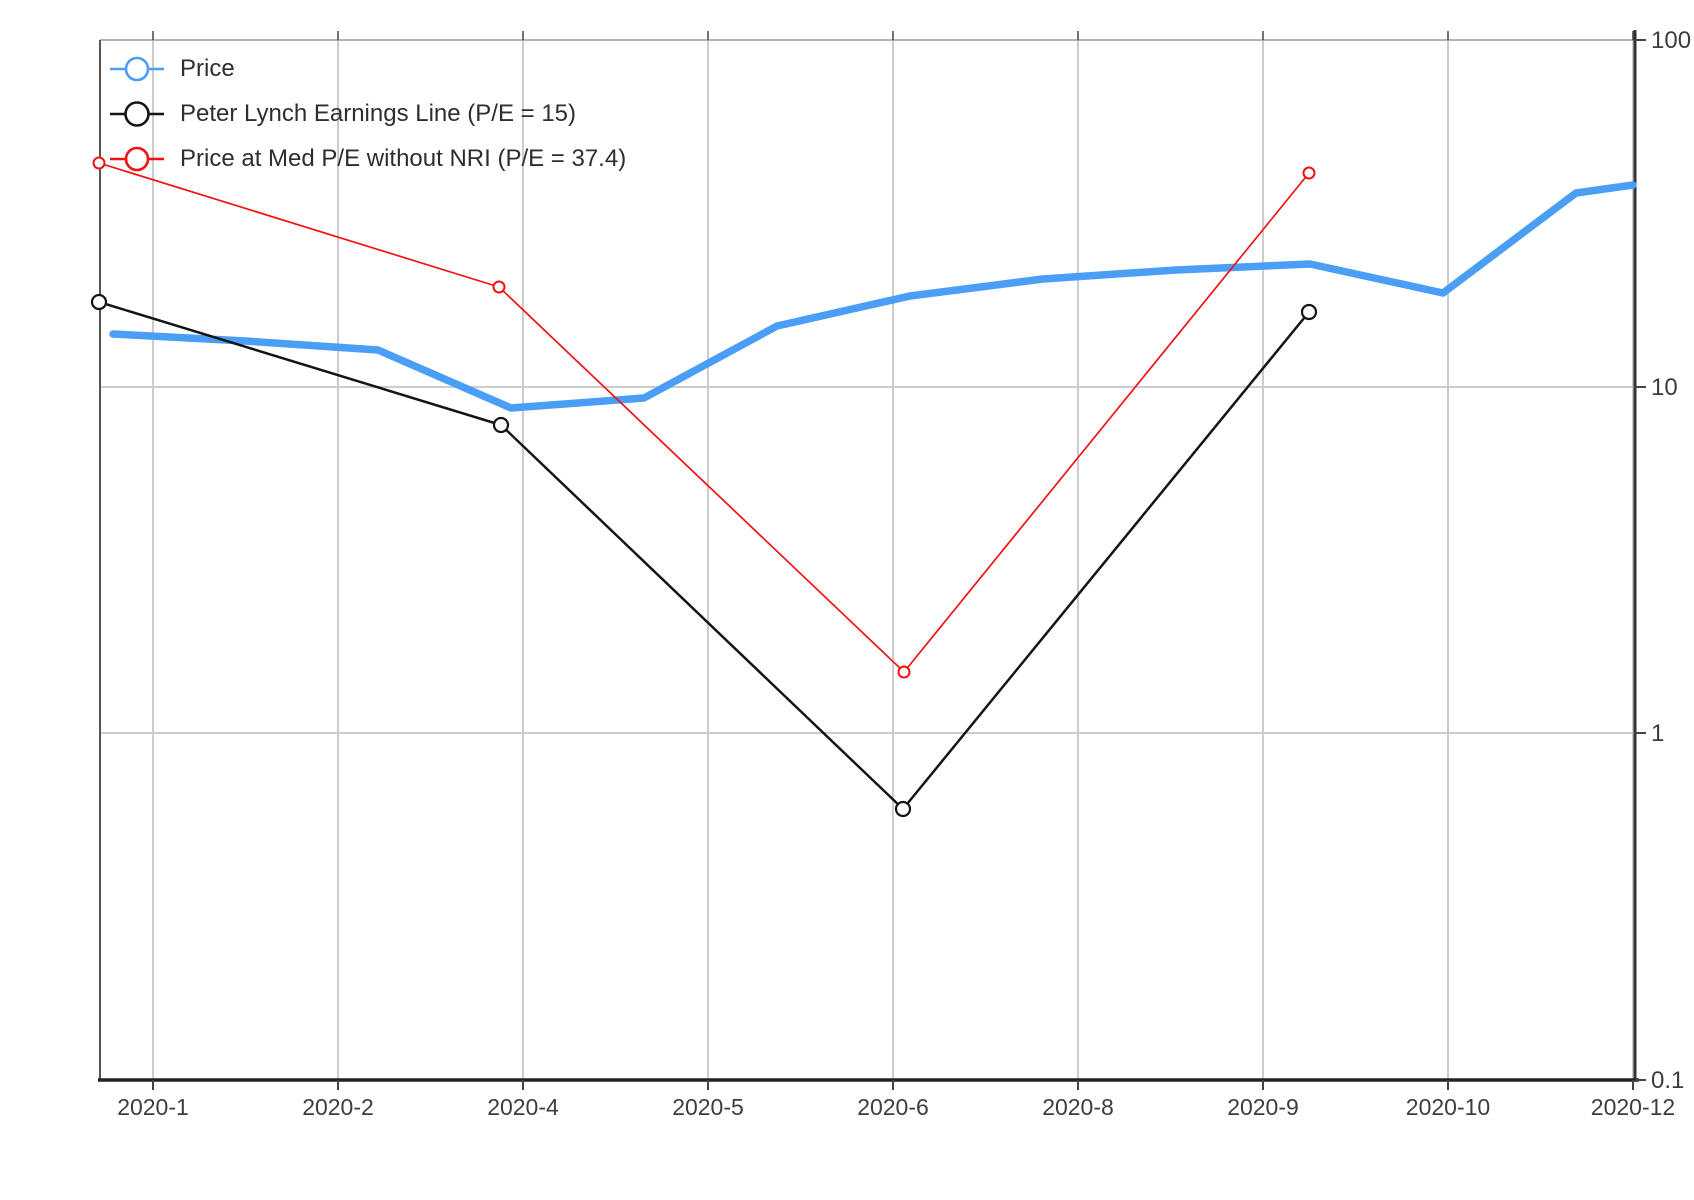 The width and height of the screenshot is (1694, 1200). I want to click on legend-item-peter-lynch-earnings-line: Peter Lynch Earnings Line (P/E = 15), so click(367, 113).